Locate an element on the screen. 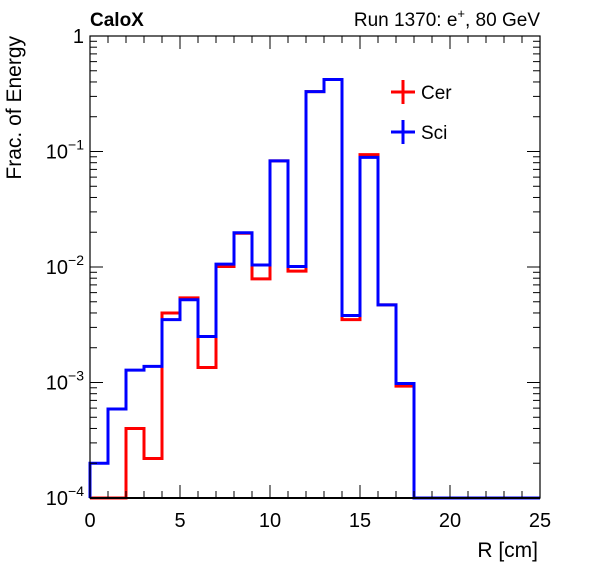  x-tick-label: 0 is located at coordinates (89, 521).